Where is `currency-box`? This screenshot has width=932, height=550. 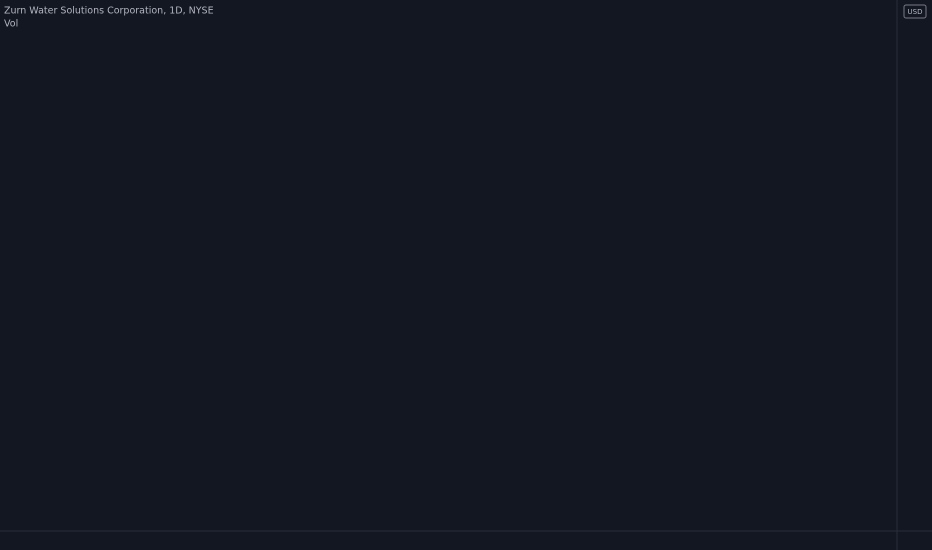
currency-box is located at coordinates (915, 11).